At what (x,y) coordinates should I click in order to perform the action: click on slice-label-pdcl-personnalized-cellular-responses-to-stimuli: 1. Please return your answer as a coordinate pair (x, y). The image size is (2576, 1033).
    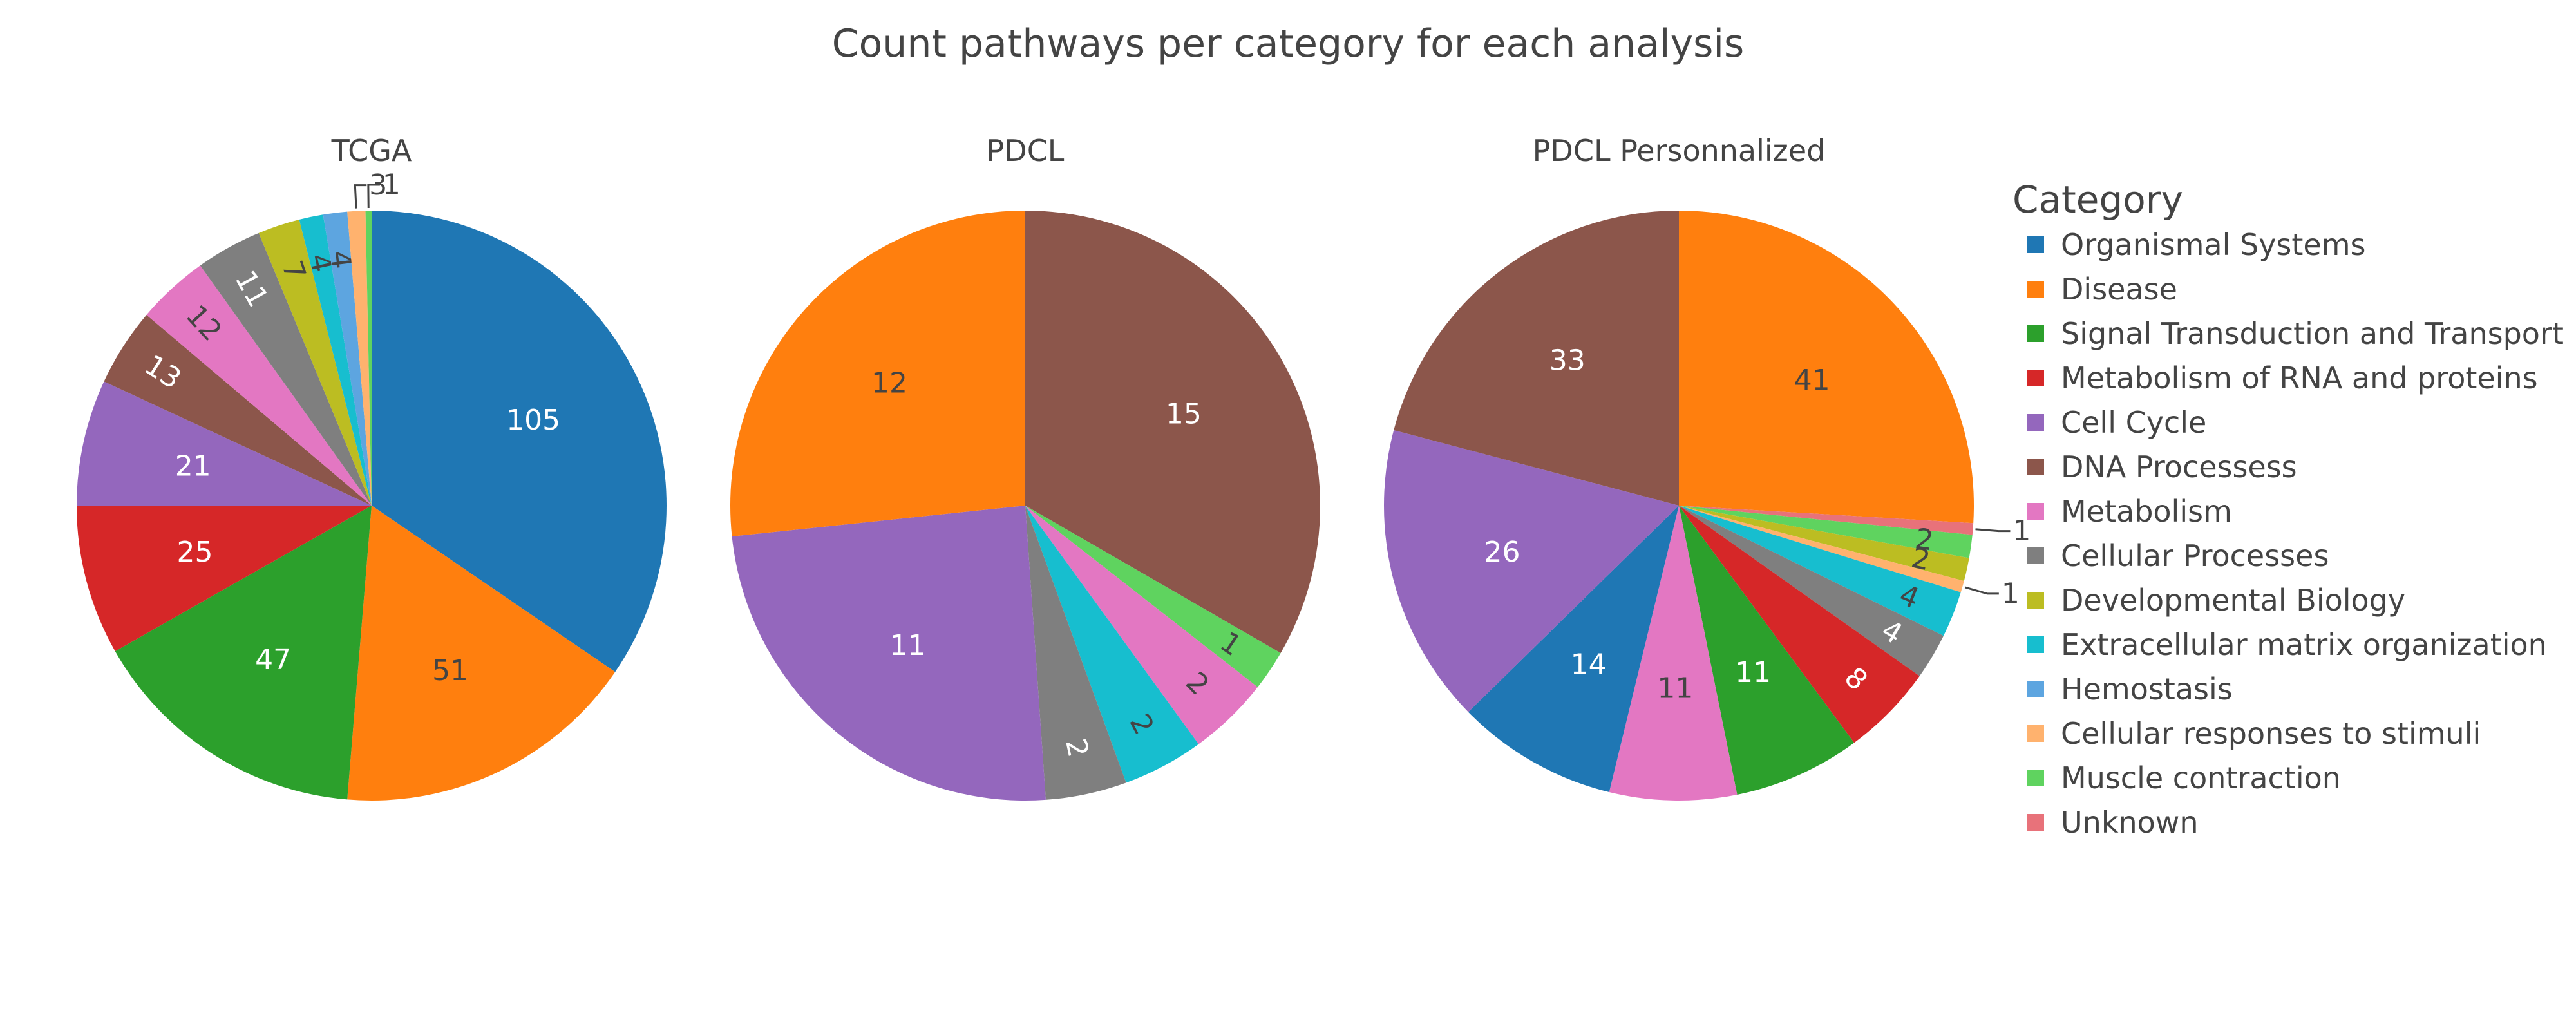
    Looking at the image, I should click on (2011, 593).